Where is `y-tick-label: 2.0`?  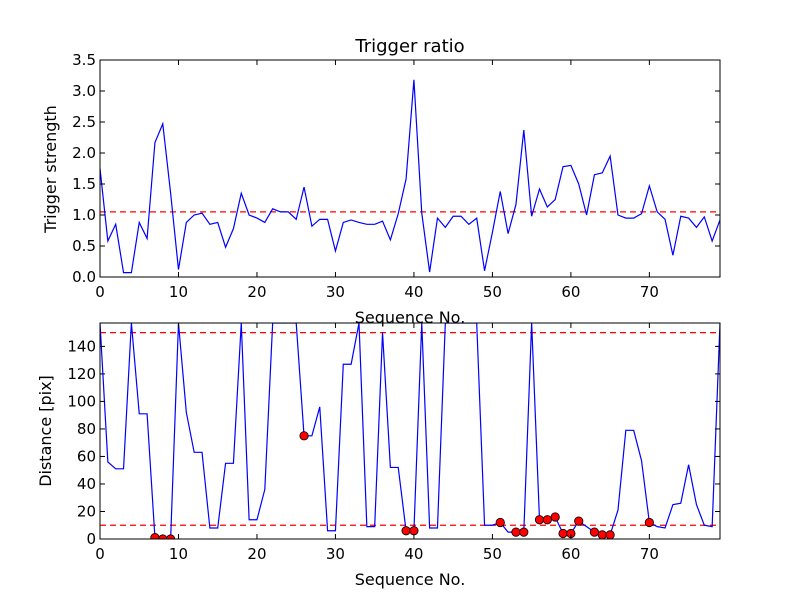 y-tick-label: 2.0 is located at coordinates (84, 153).